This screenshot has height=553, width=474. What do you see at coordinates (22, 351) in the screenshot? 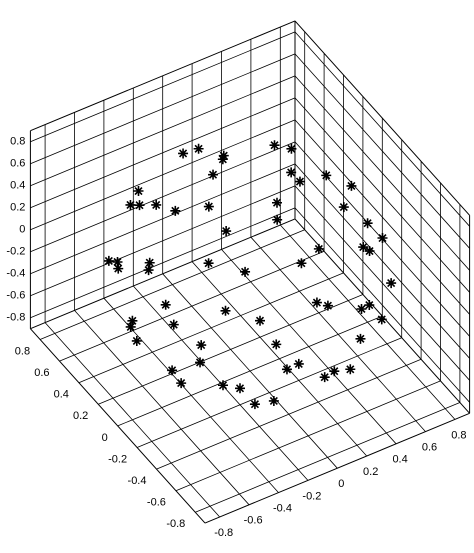
I see `y-tick-label: 0.8` at bounding box center [22, 351].